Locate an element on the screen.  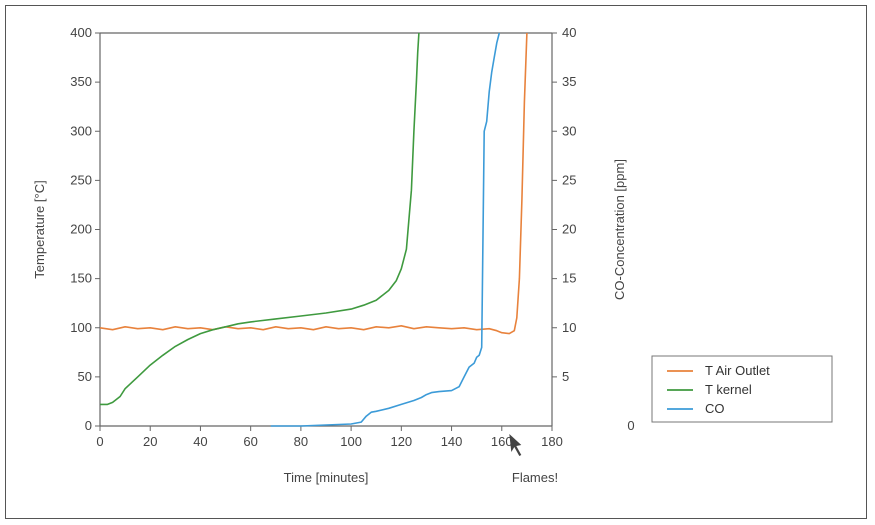
flames-annotation: Flames! is located at coordinates (535, 477).